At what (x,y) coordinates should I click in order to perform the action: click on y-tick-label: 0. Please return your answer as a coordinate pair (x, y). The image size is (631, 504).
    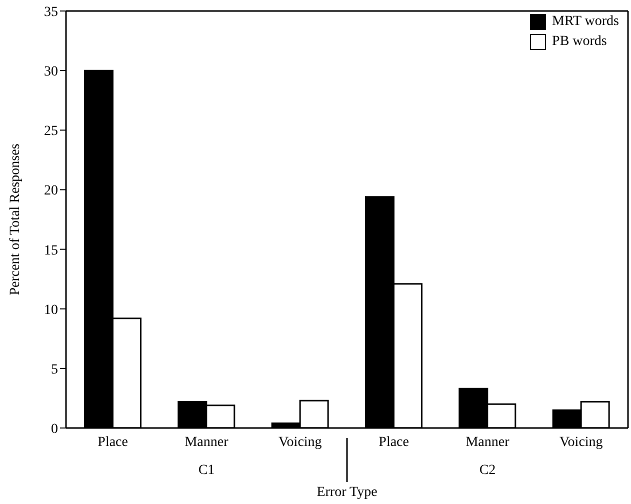
    Looking at the image, I should click on (54, 429).